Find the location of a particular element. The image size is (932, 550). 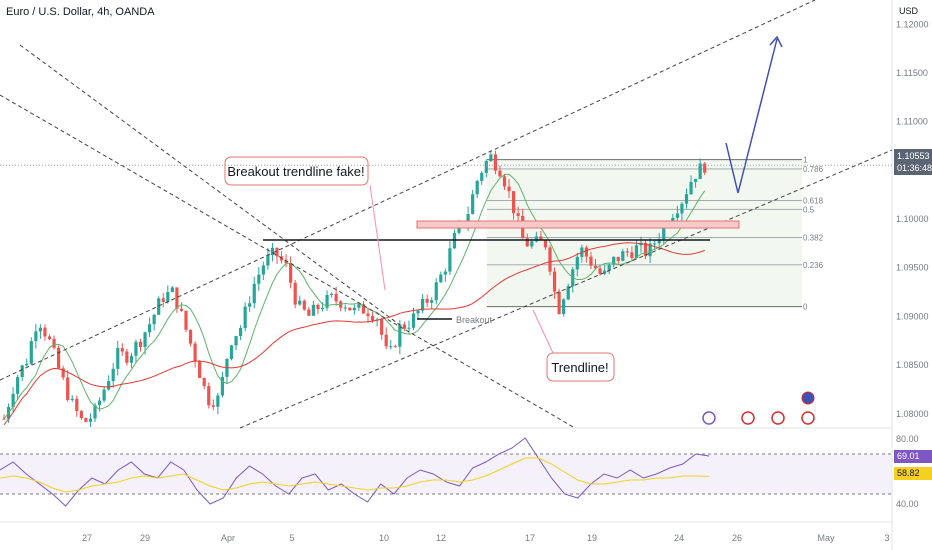

event-icon is located at coordinates (808, 398).